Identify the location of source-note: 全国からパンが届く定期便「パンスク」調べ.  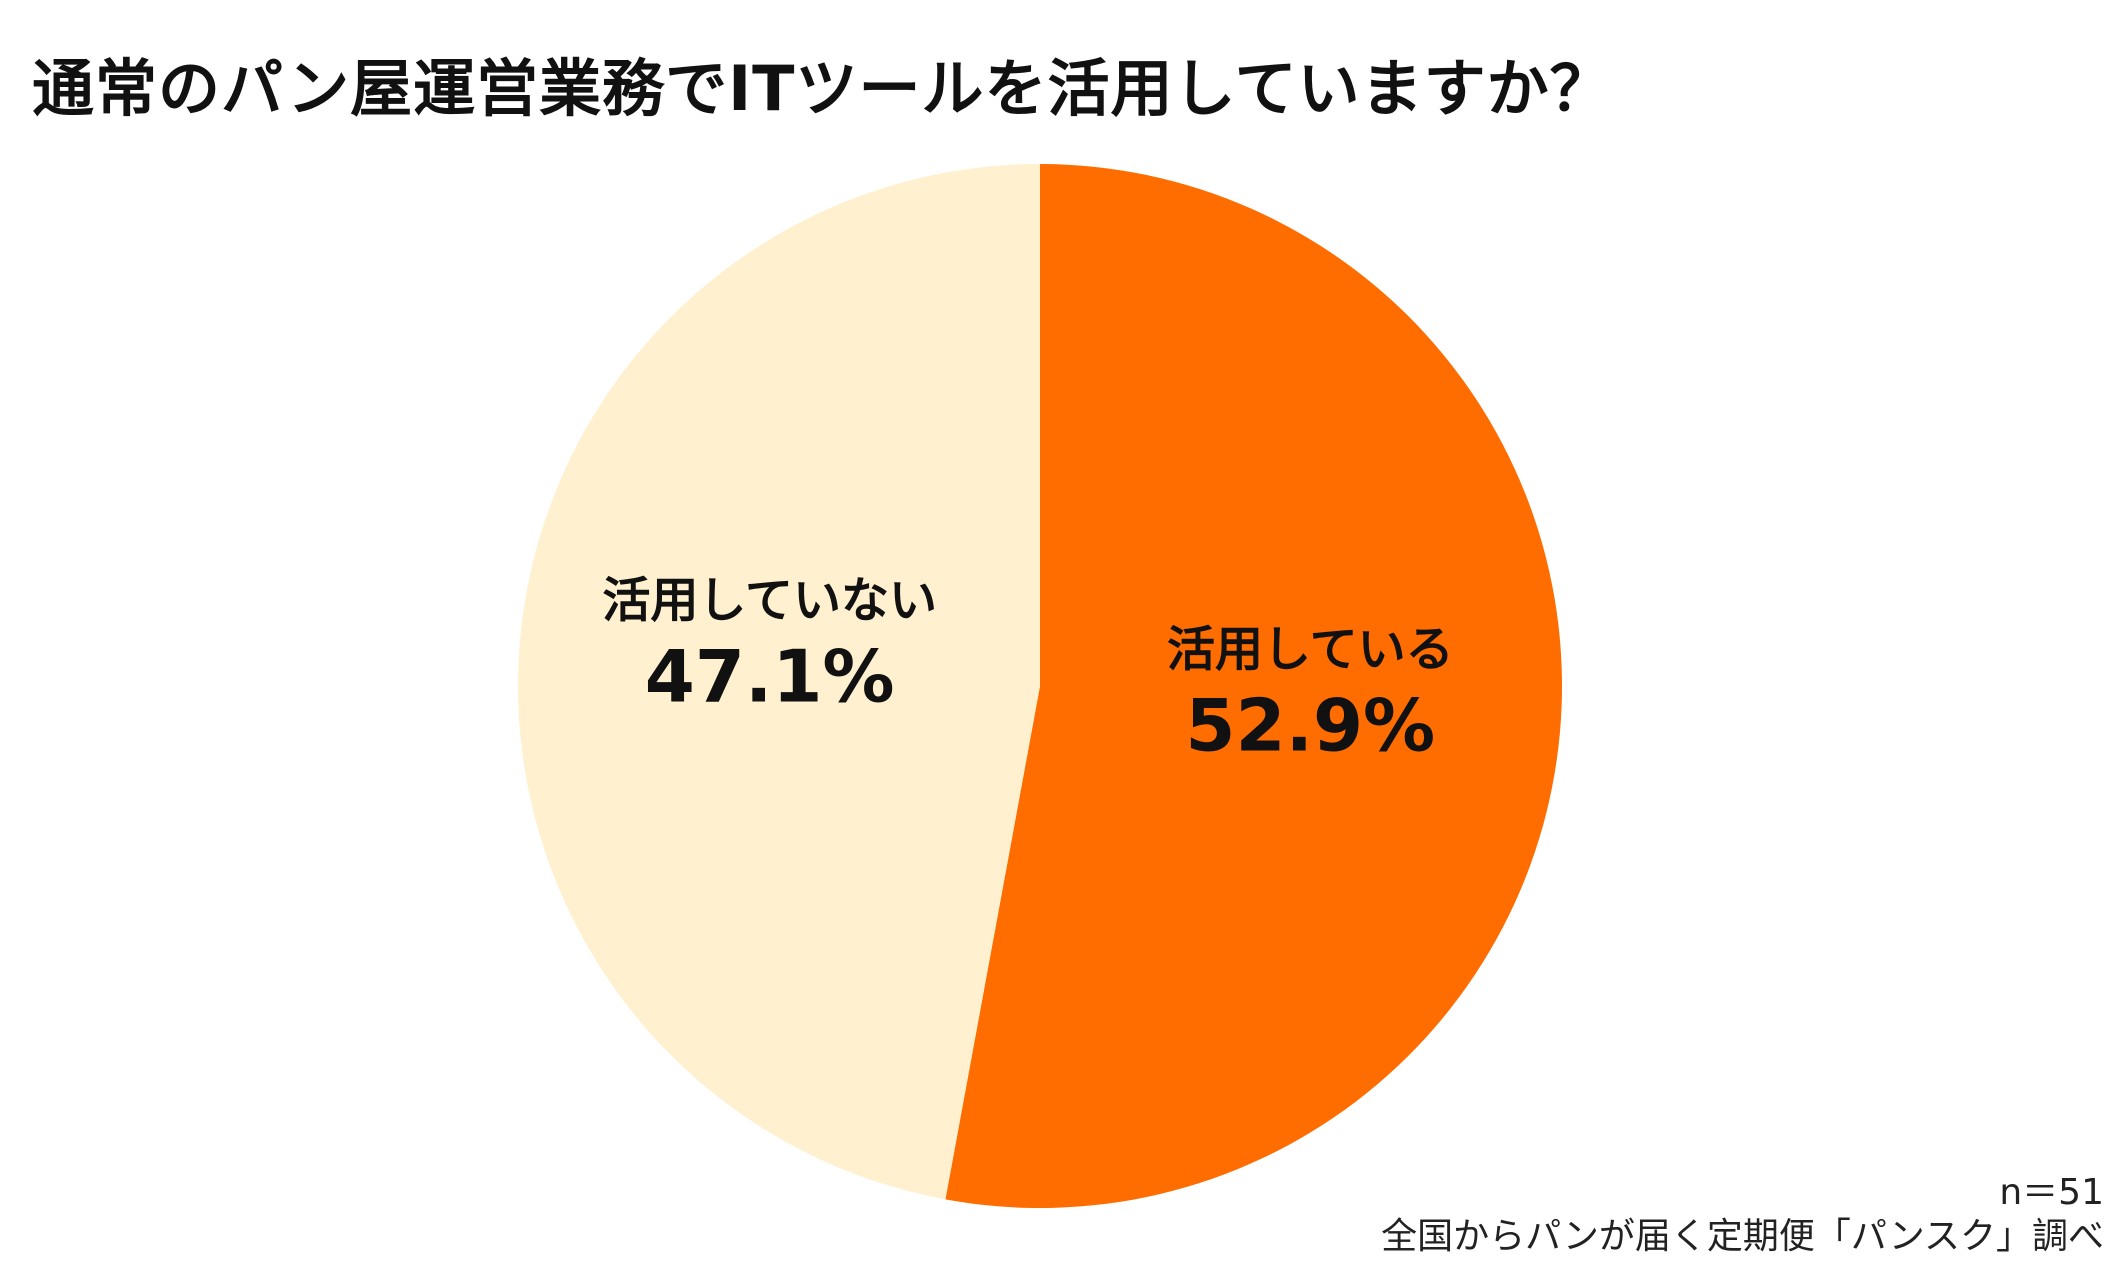
(1742, 1236).